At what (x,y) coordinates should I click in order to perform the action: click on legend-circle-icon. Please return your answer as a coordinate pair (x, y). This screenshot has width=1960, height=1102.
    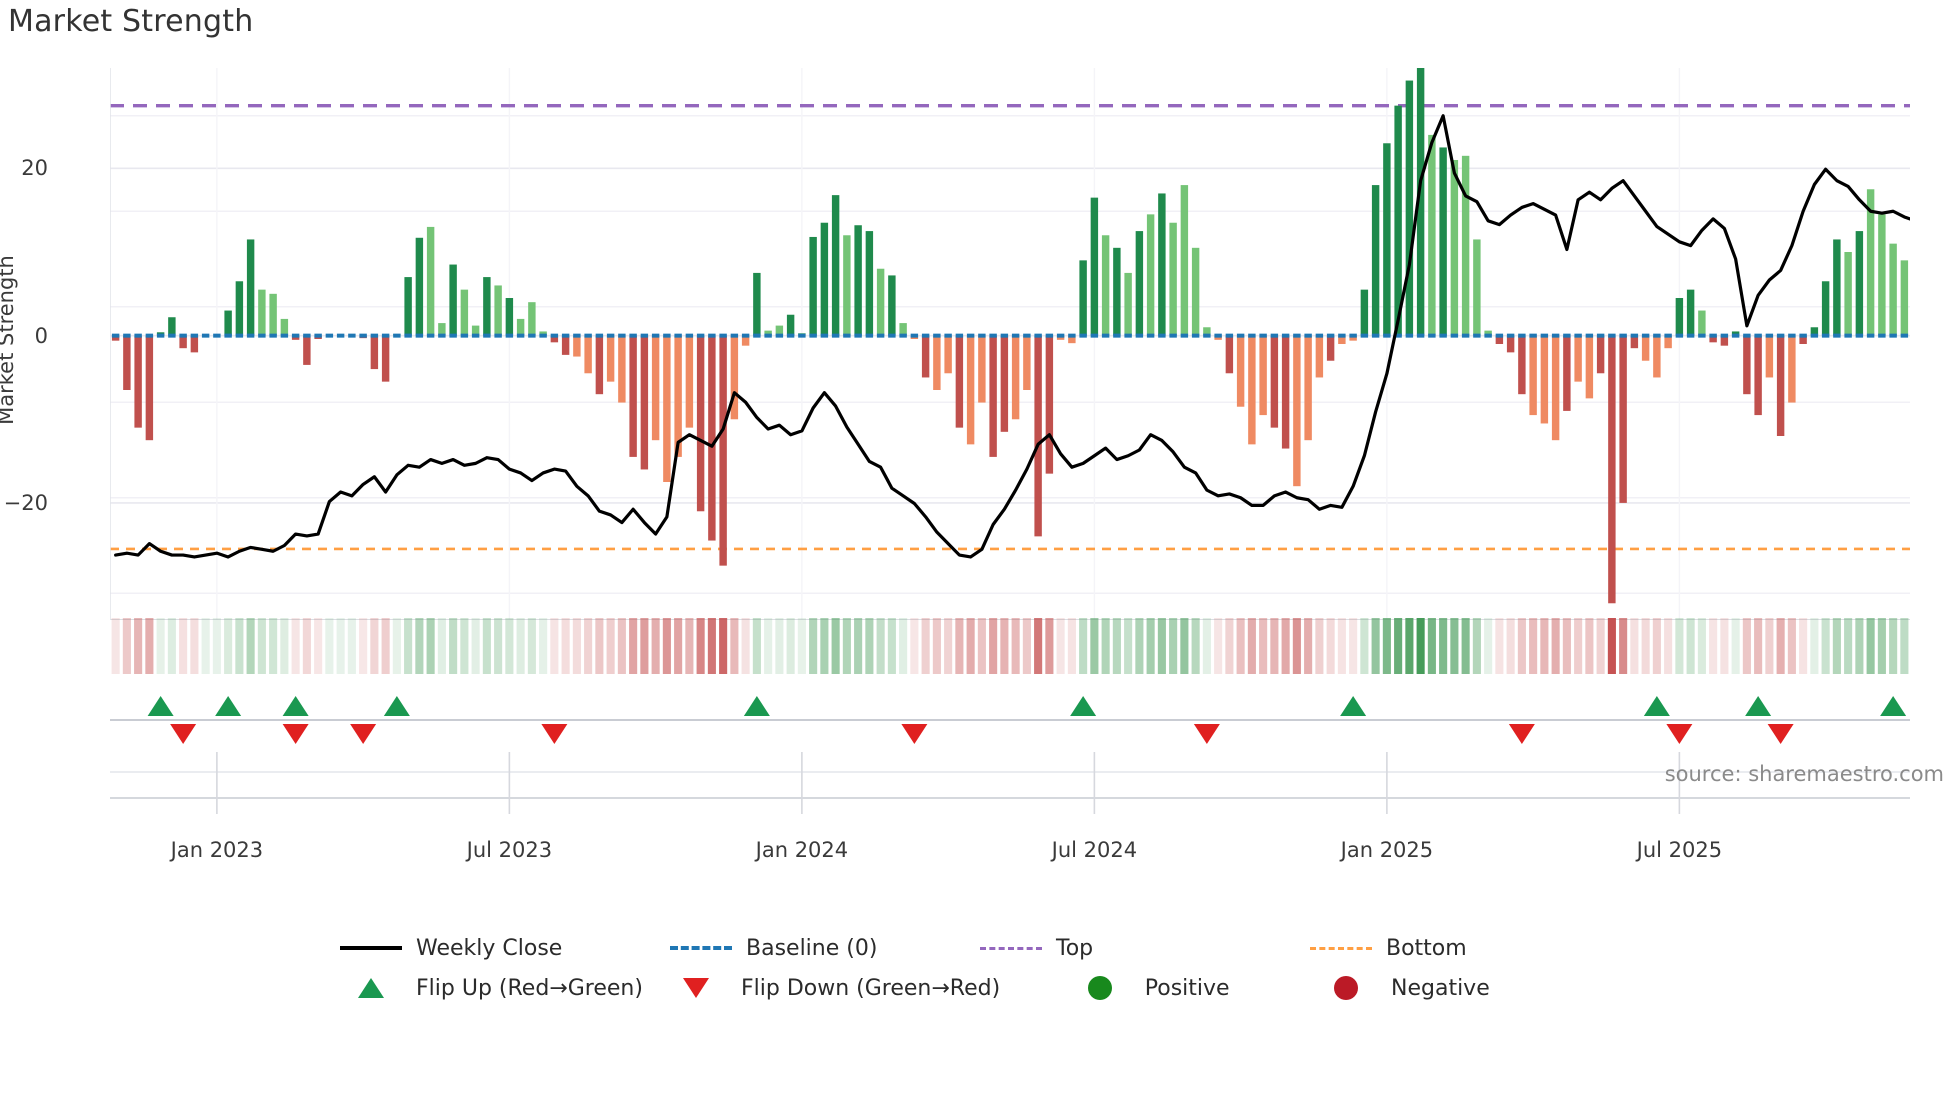
    Looking at the image, I should click on (1100, 988).